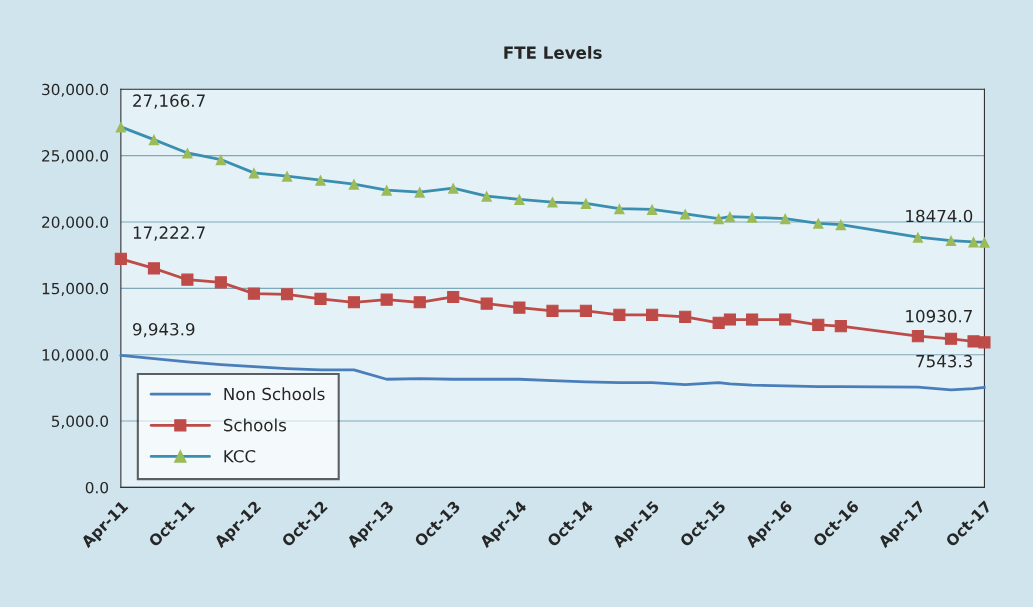  What do you see at coordinates (169, 101) in the screenshot?
I see `annotation: 27,166.7` at bounding box center [169, 101].